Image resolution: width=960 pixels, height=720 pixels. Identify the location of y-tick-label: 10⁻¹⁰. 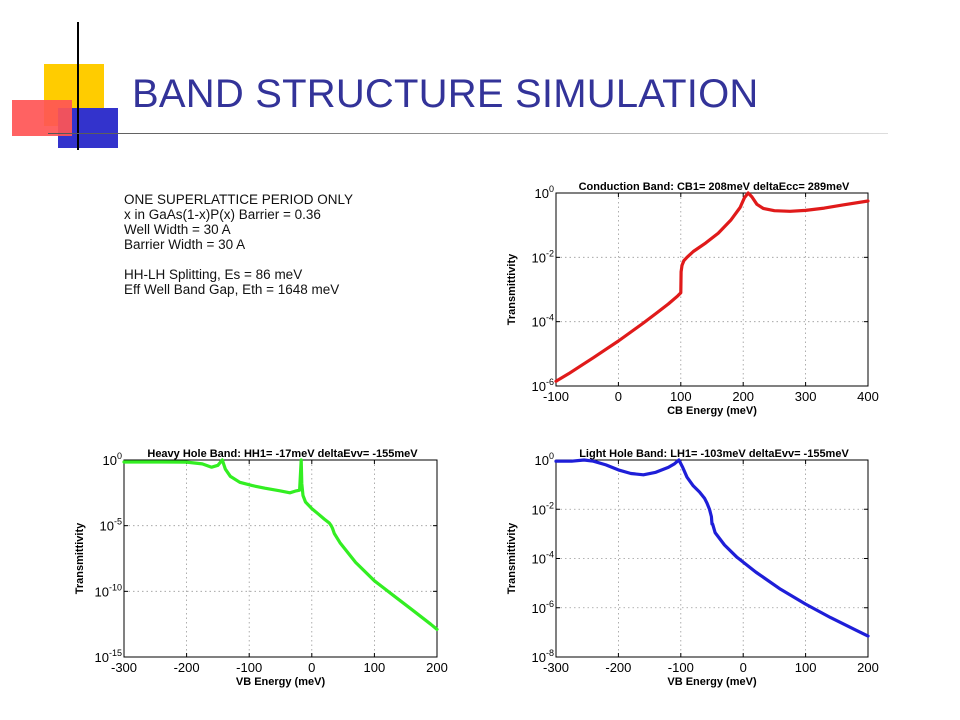
(108, 590).